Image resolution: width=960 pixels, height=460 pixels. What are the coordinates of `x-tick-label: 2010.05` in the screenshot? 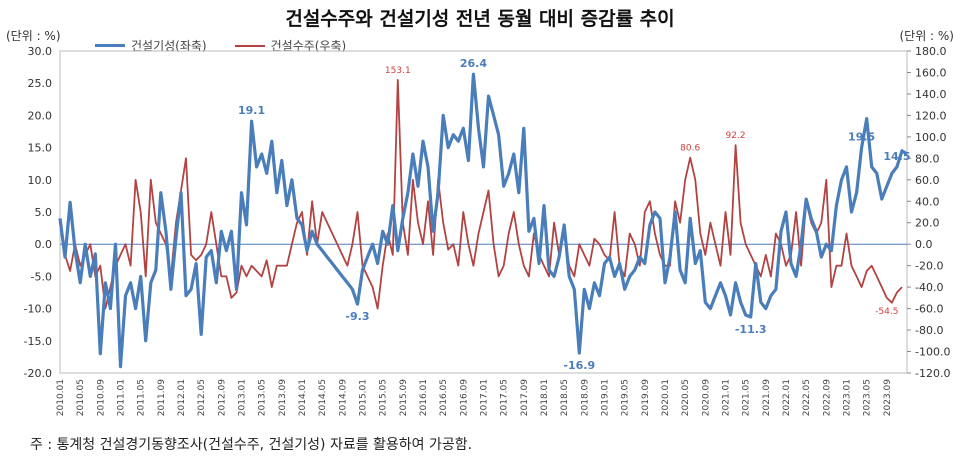 It's located at (81, 397).